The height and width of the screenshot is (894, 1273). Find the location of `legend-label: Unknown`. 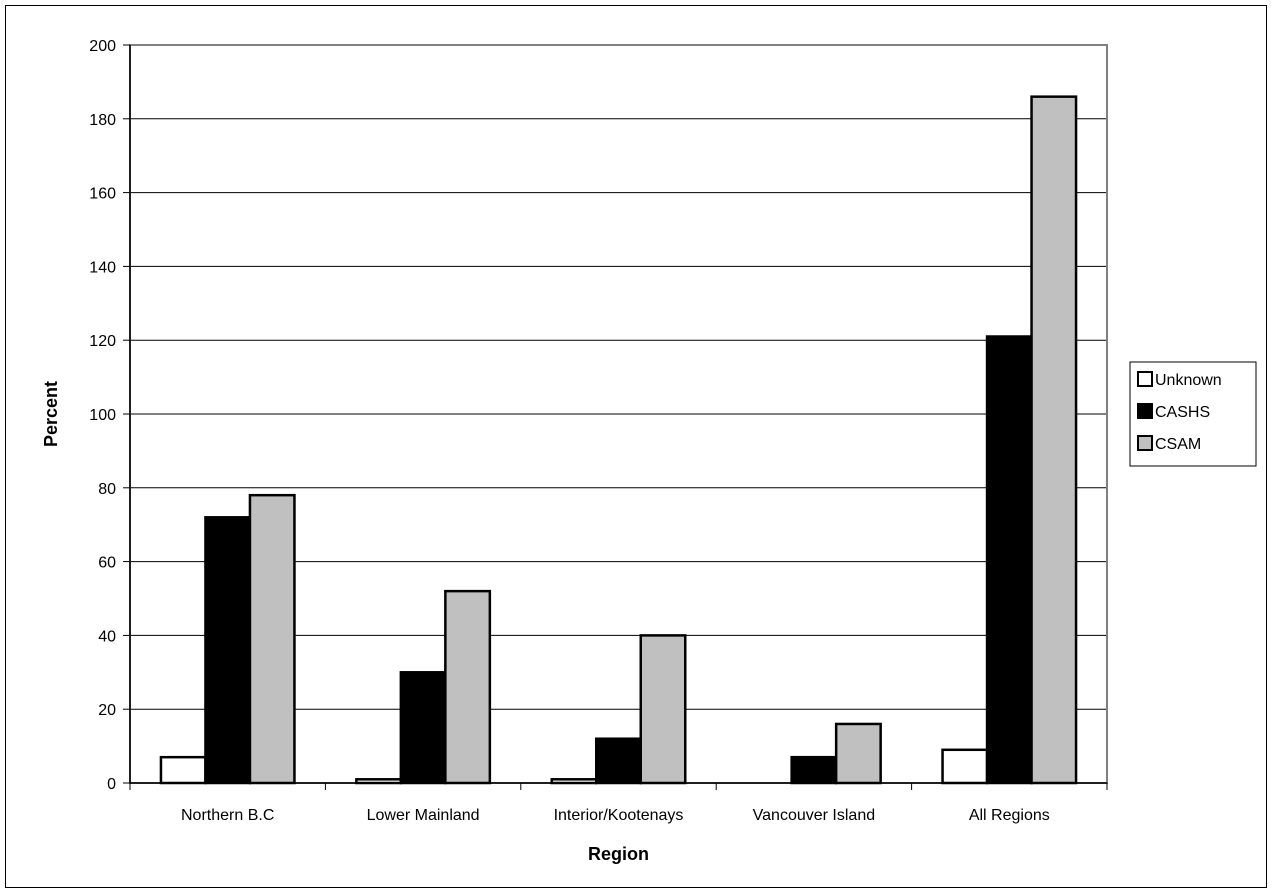

legend-label: Unknown is located at coordinates (1188, 380).